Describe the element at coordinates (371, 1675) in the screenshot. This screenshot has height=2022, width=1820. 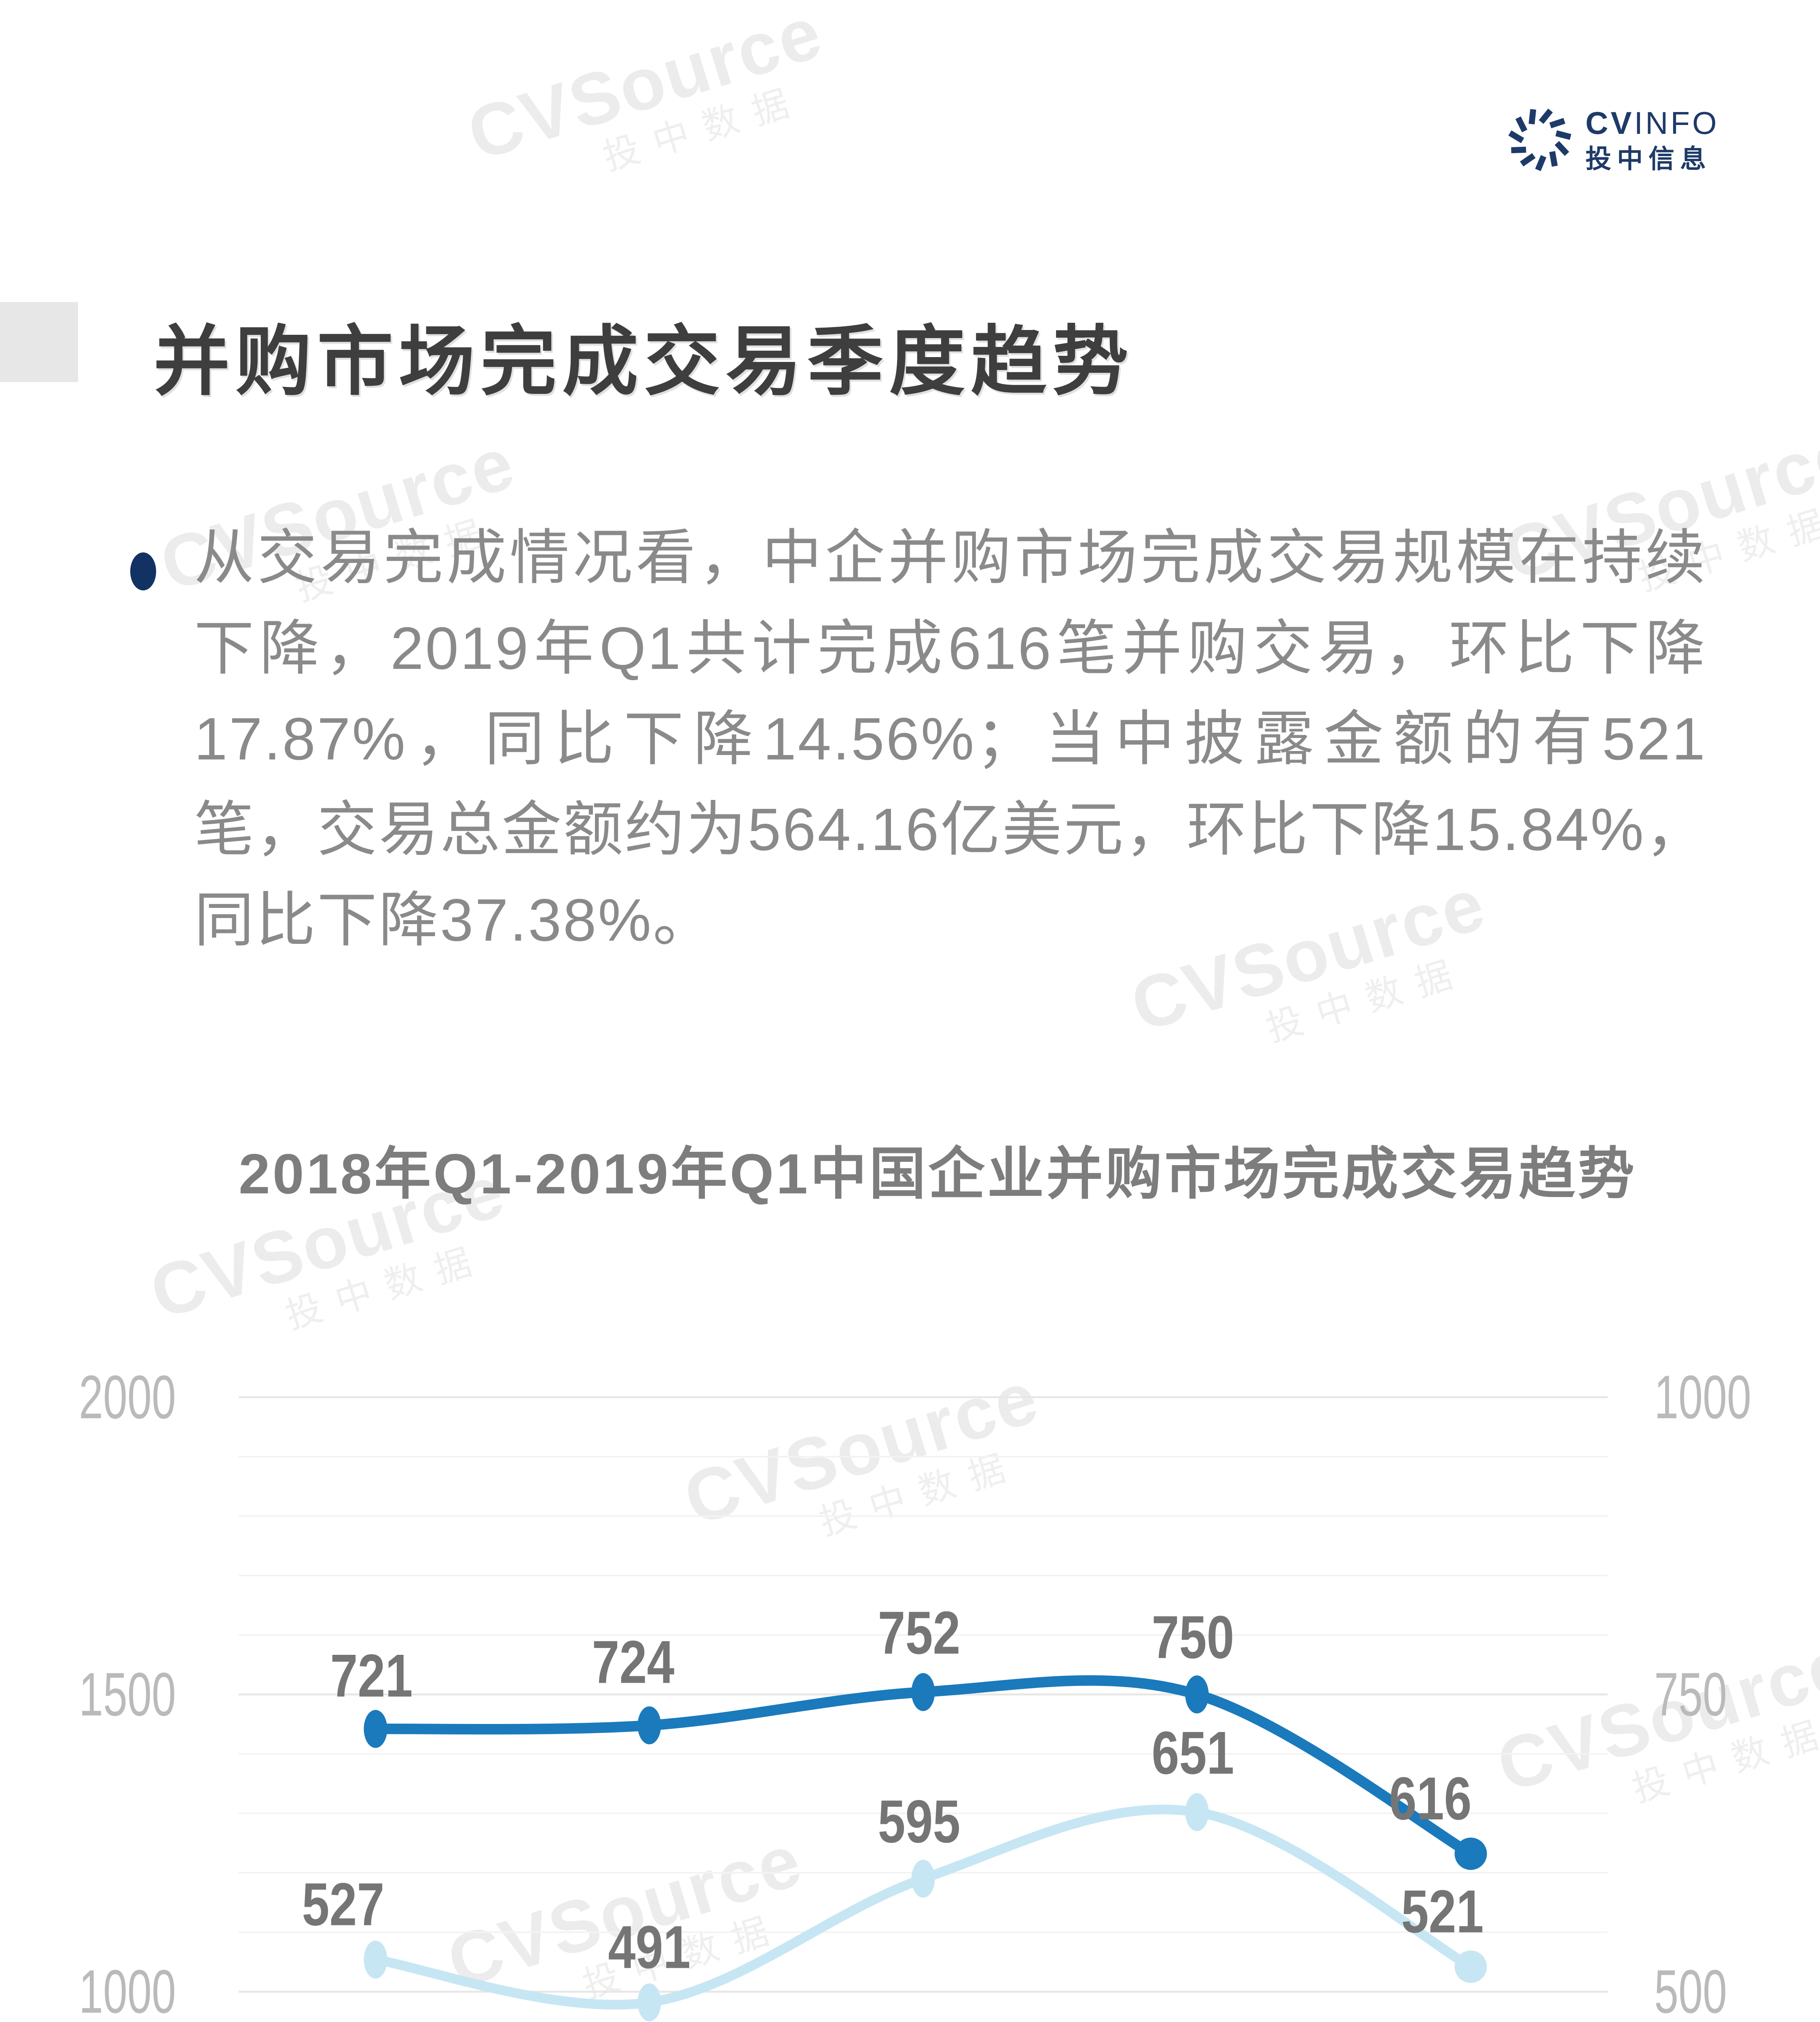
I see `data-label-721: 721` at that location.